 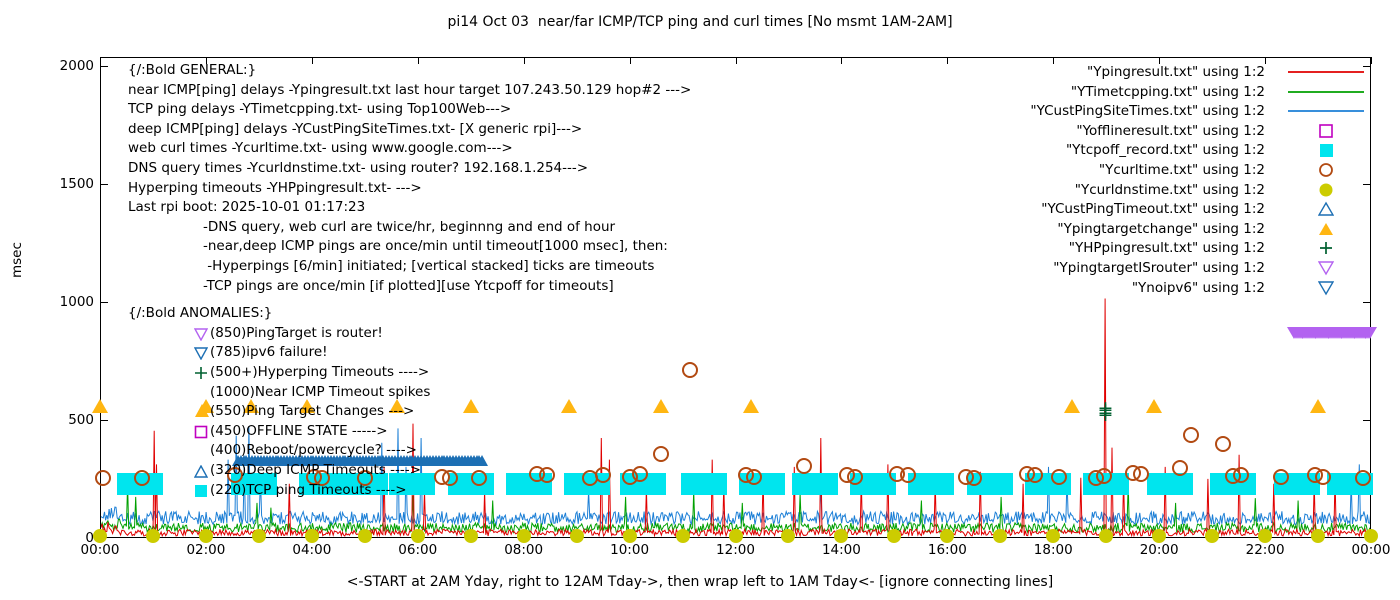 I want to click on anomaly-line: (320)Deep ICMP Timeouts ---->, so click(x=315, y=470).